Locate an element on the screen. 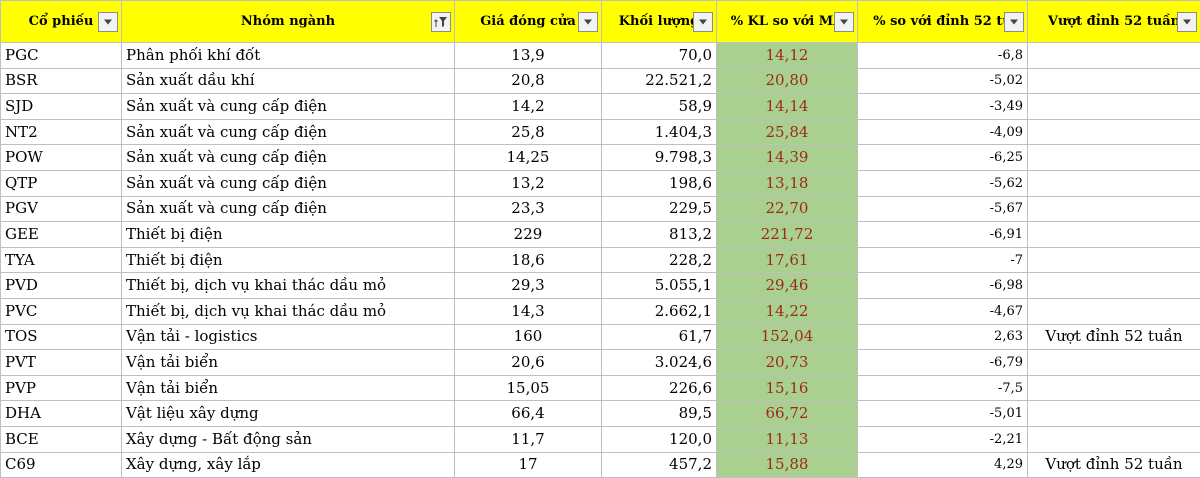  cell-vol-vs-ma: 14,12 is located at coordinates (787, 56).